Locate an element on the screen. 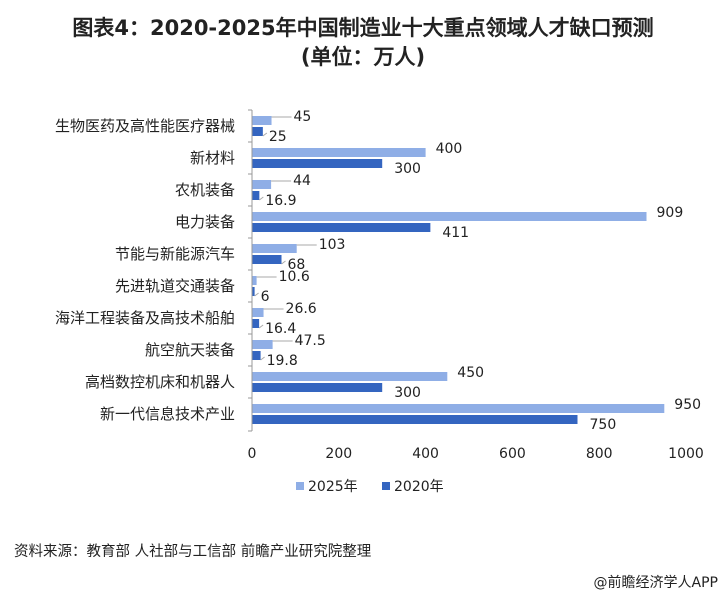 The width and height of the screenshot is (726, 602). credit-watermark: @前瞻经济学人APP is located at coordinates (655, 583).